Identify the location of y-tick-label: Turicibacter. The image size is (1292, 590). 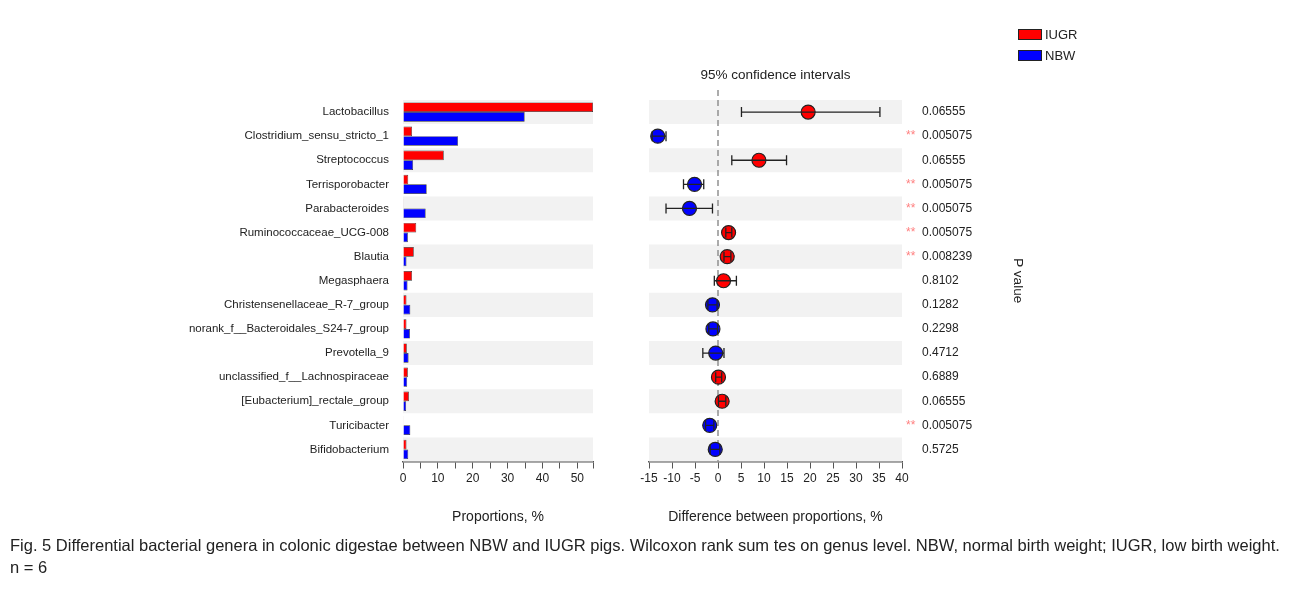
(359, 424).